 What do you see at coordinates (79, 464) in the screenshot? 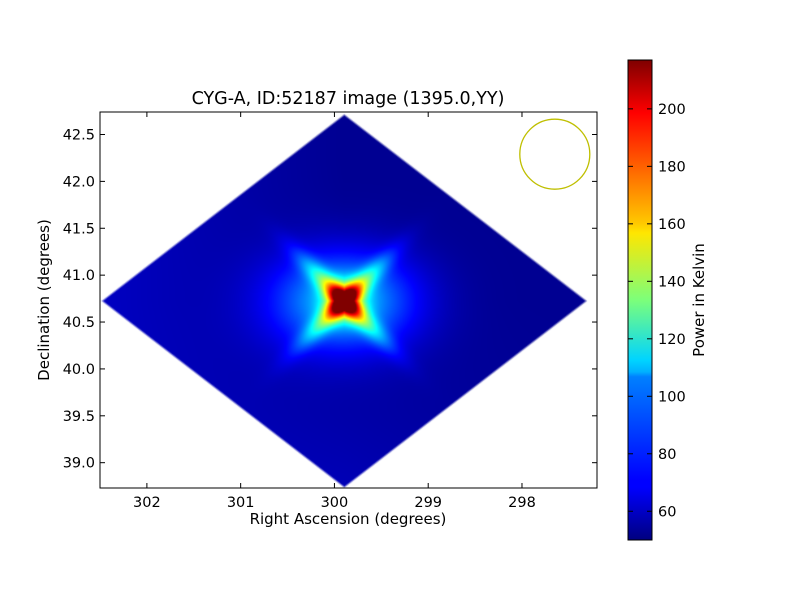
I see `y-tick-label: 39.0` at bounding box center [79, 464].